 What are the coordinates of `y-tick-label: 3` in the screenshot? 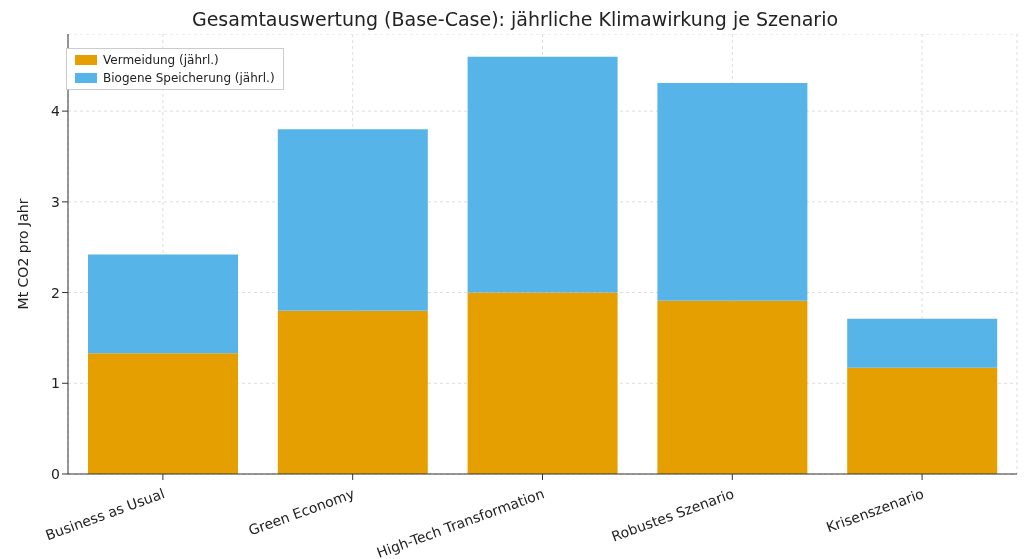 It's located at (55, 201).